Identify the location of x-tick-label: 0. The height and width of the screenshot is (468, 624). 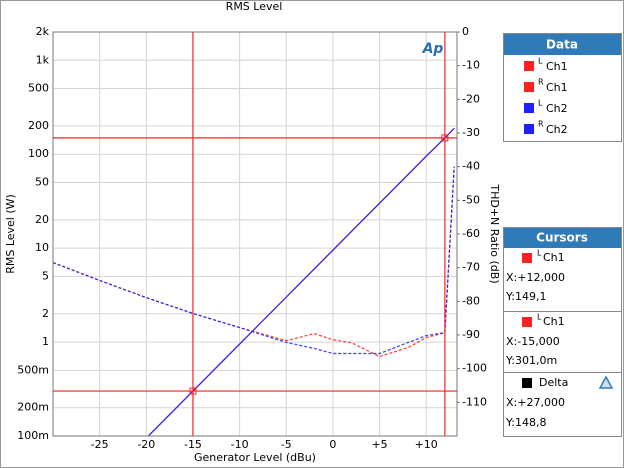
(332, 444).